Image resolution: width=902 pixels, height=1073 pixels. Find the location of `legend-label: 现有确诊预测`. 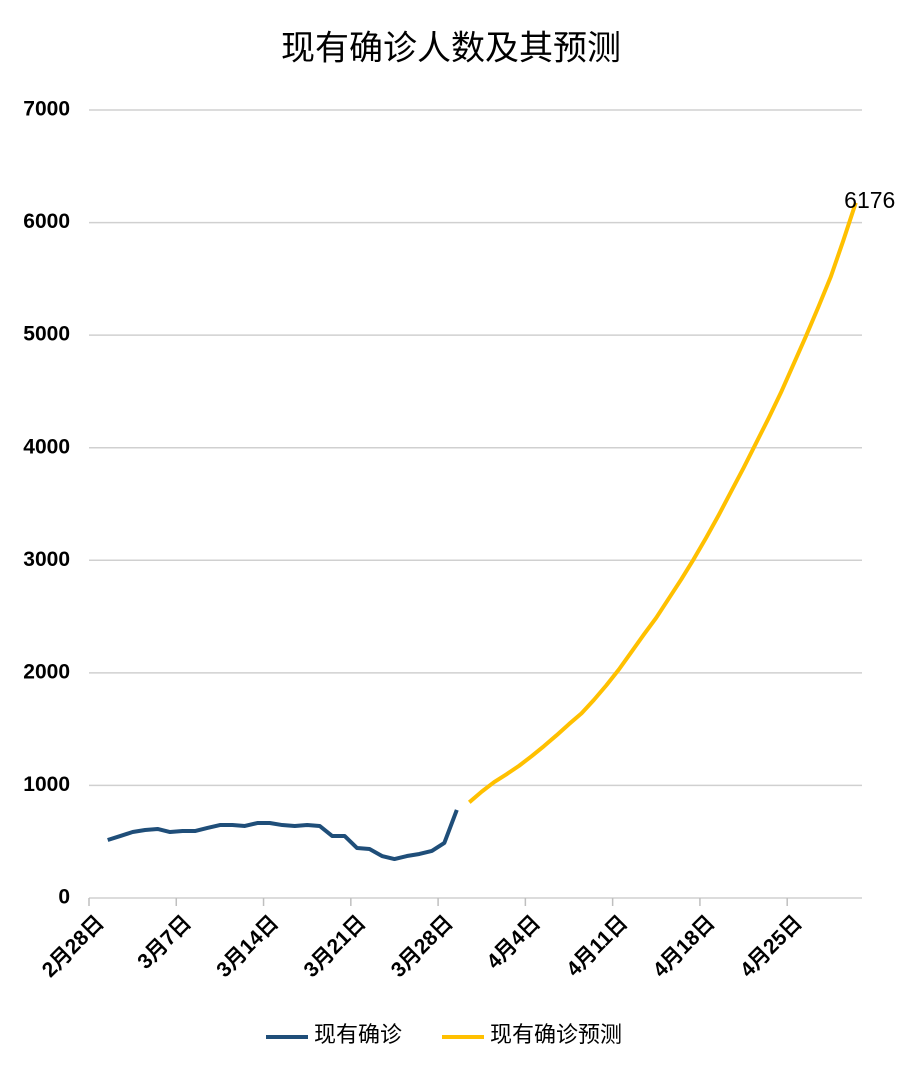

legend-label: 现有确诊预测 is located at coordinates (556, 1035).